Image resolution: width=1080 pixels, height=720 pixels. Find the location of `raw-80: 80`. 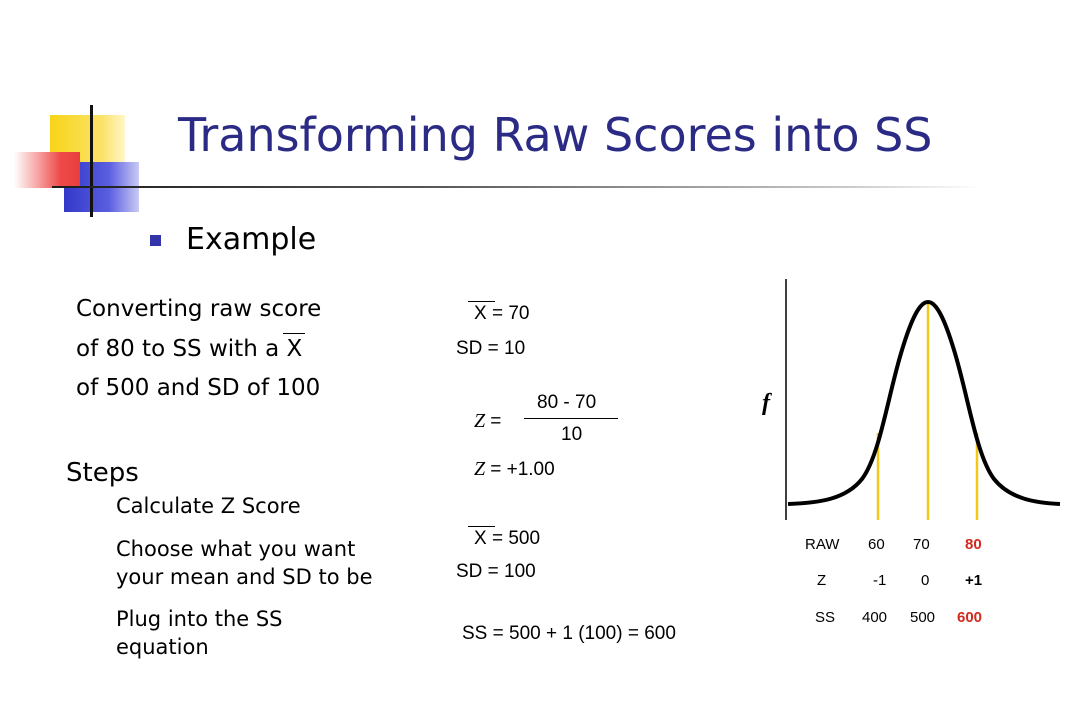

raw-80: 80 is located at coordinates (973, 544).